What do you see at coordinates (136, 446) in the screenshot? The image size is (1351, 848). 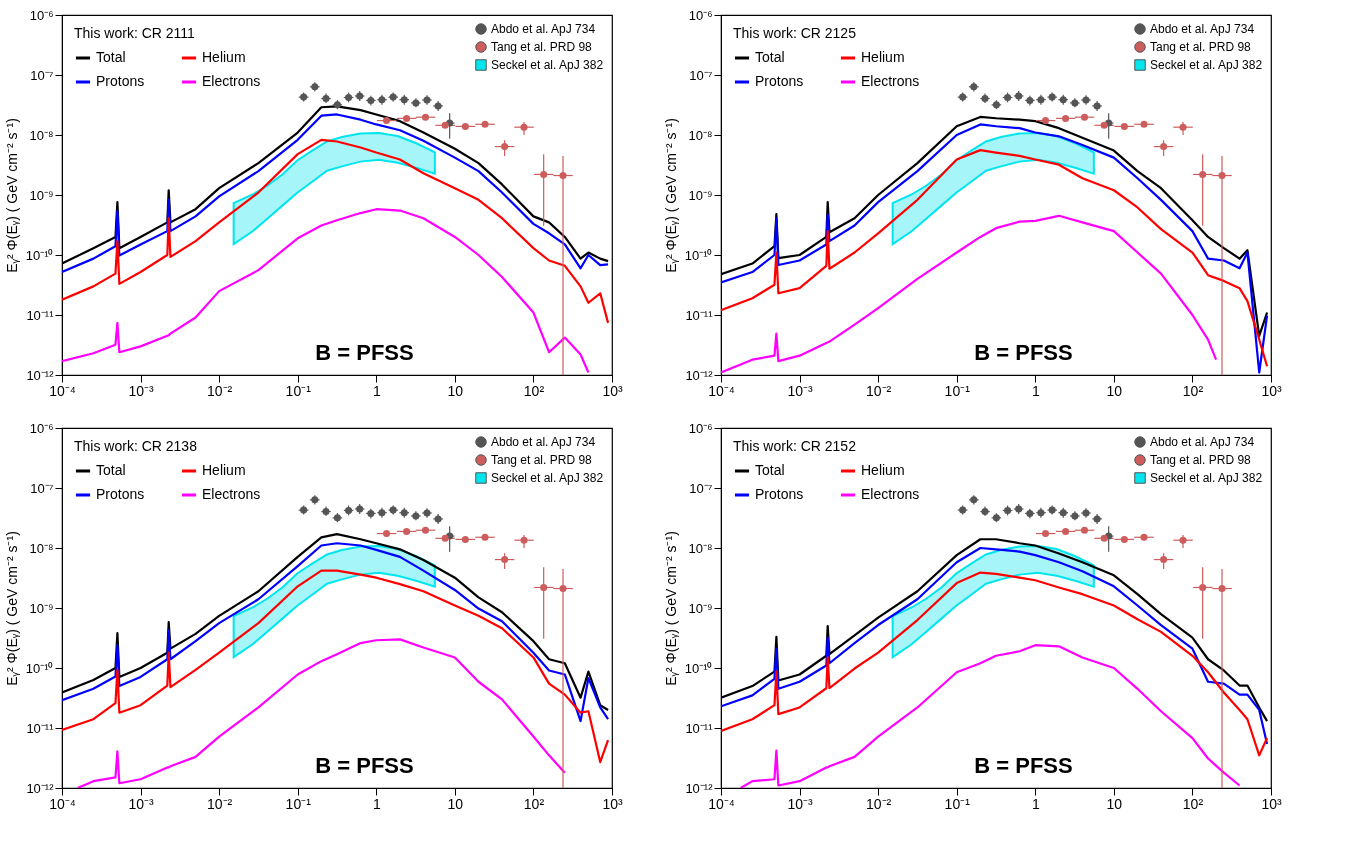 I see `legend-title: This work: CR 2138` at bounding box center [136, 446].